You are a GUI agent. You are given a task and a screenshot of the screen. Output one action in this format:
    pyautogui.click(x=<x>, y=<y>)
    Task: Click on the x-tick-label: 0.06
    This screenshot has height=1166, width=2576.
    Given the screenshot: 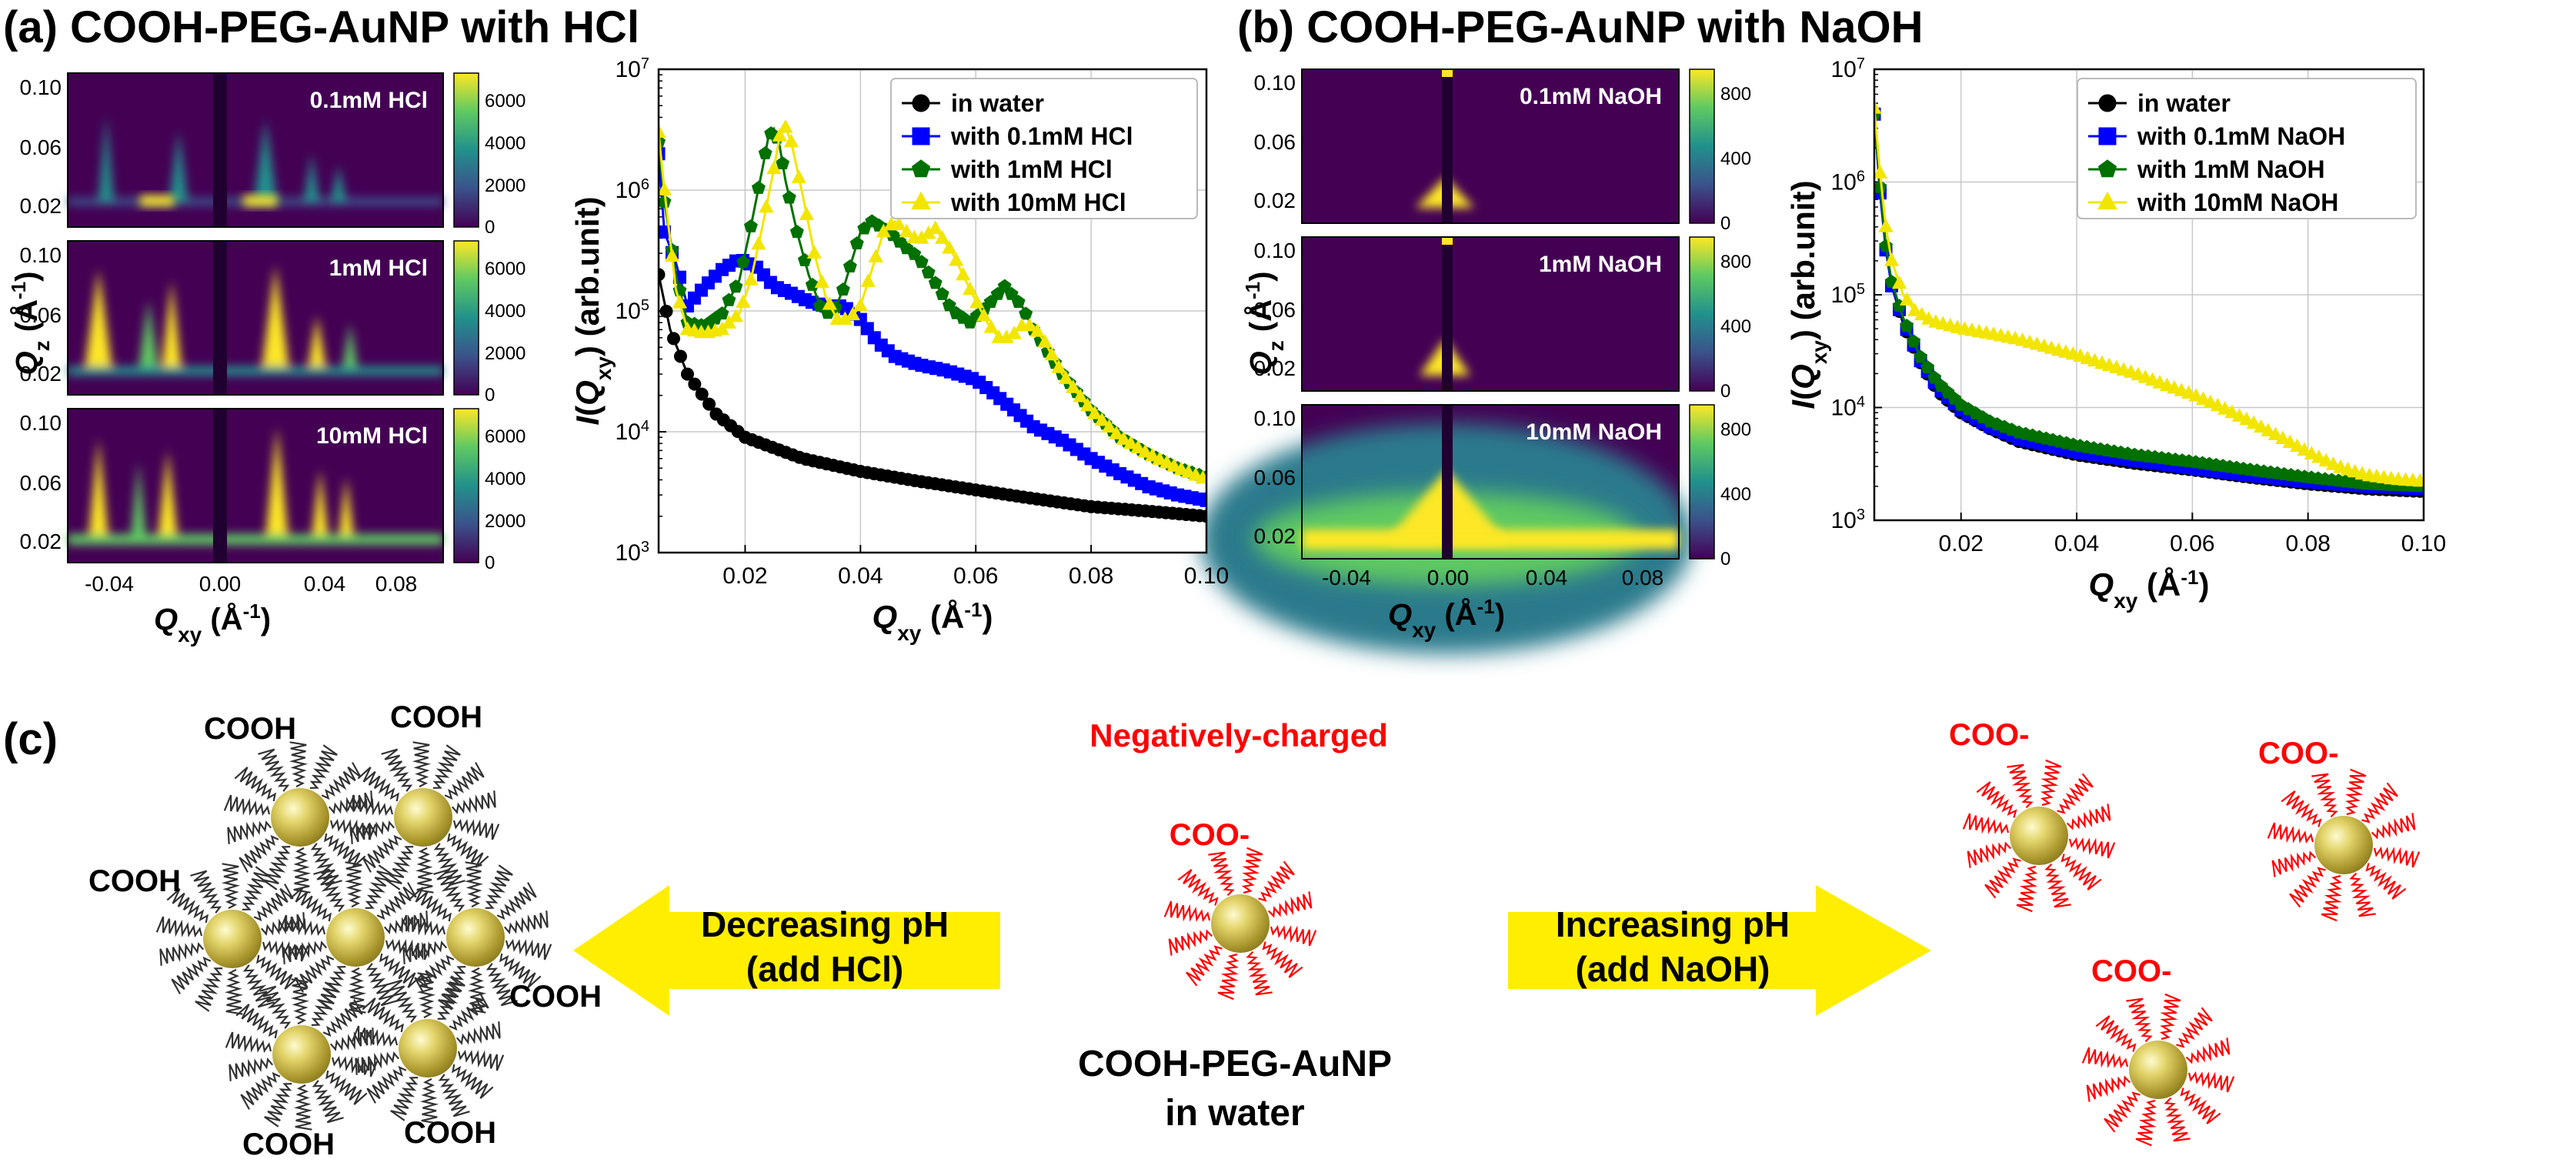 What is the action you would take?
    pyautogui.click(x=2192, y=543)
    